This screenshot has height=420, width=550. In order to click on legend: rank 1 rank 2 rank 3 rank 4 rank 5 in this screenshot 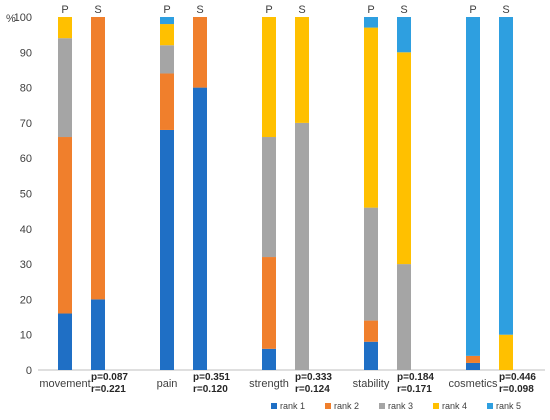, I will do `click(396, 406)`.